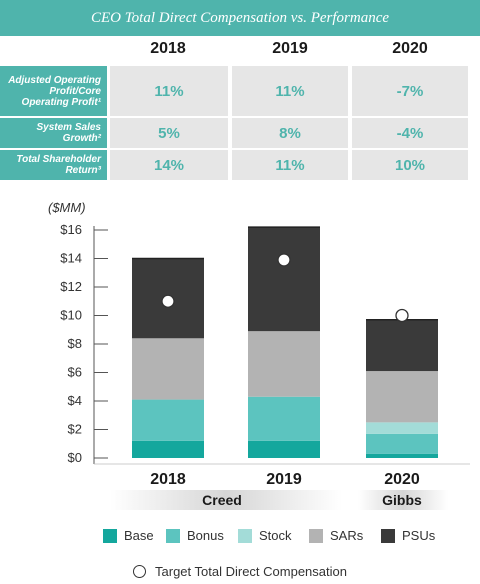 This screenshot has width=480, height=584. Describe the element at coordinates (410, 165) in the screenshot. I see `performance-value-cell: 10%` at that location.